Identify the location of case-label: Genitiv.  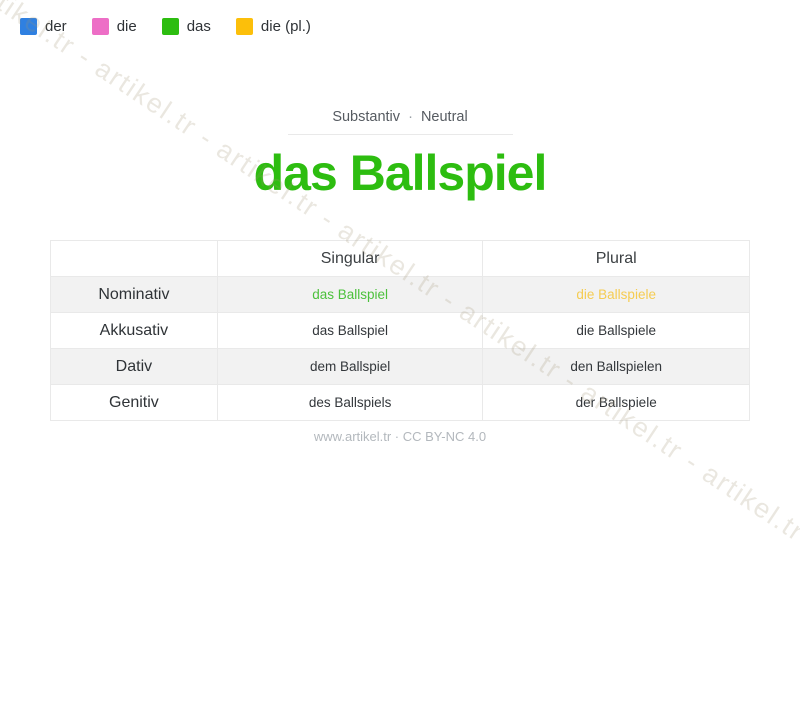
(134, 402).